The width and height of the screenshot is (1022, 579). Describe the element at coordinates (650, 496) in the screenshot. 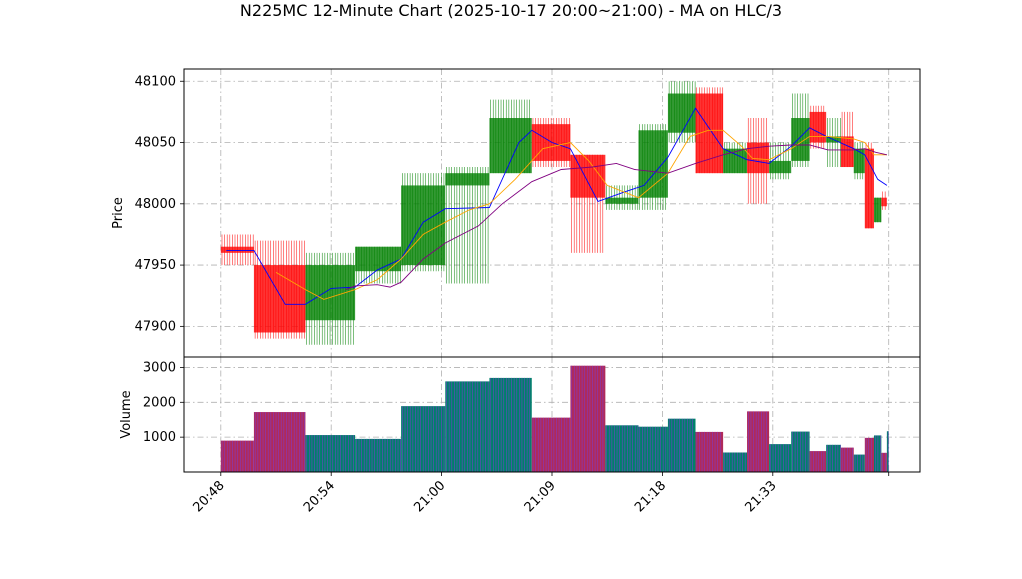

I see `x-tick-label: 21:18` at that location.